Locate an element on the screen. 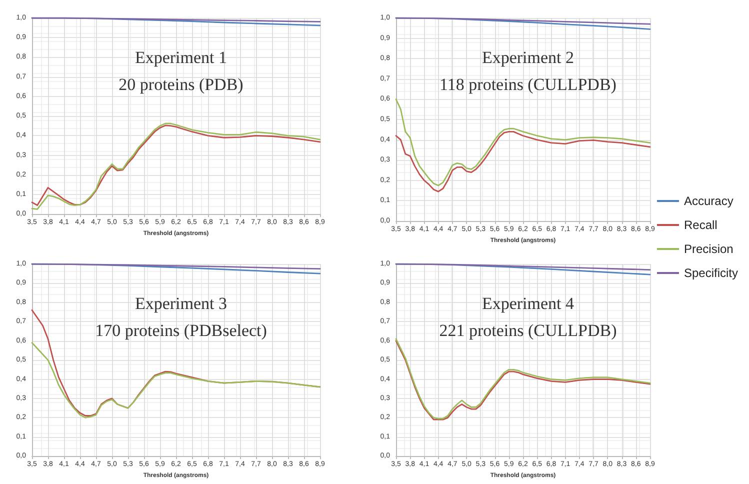 This screenshot has width=749, height=484. text: Experiment 1 is located at coordinates (181, 57).